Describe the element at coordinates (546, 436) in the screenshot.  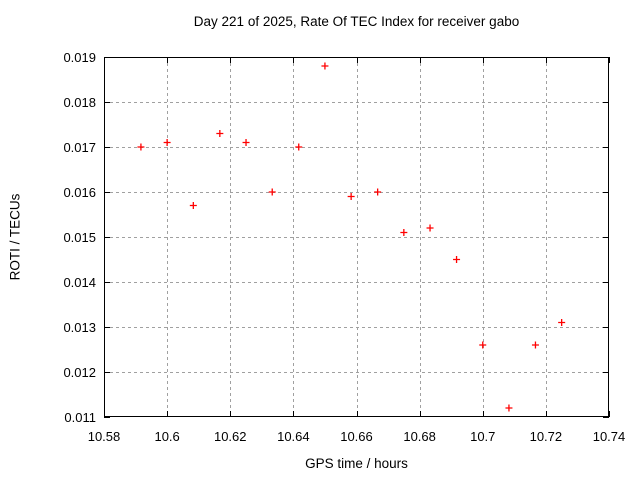
I see `x-tick-label: 10.72` at that location.